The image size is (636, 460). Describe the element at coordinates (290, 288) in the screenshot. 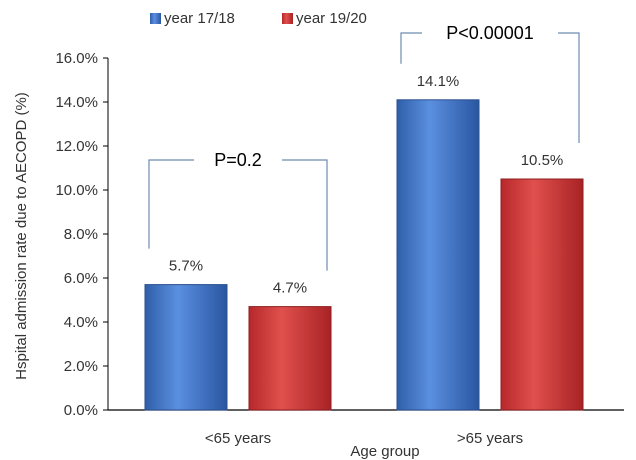

I see `bar-value-label: 4.7%` at that location.